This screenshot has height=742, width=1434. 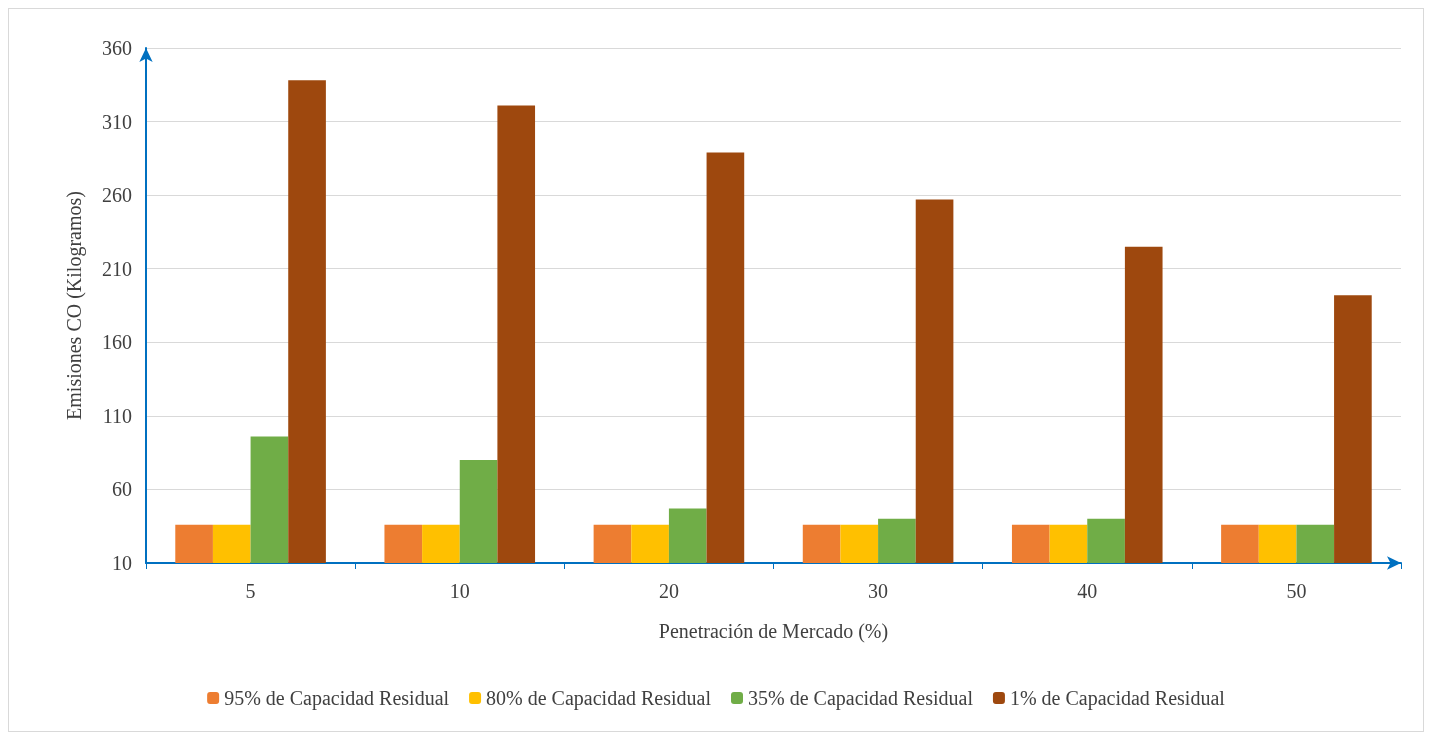 What do you see at coordinates (74, 305) in the screenshot?
I see `y-axis-title: Emisiones CO (Kilogramos)` at bounding box center [74, 305].